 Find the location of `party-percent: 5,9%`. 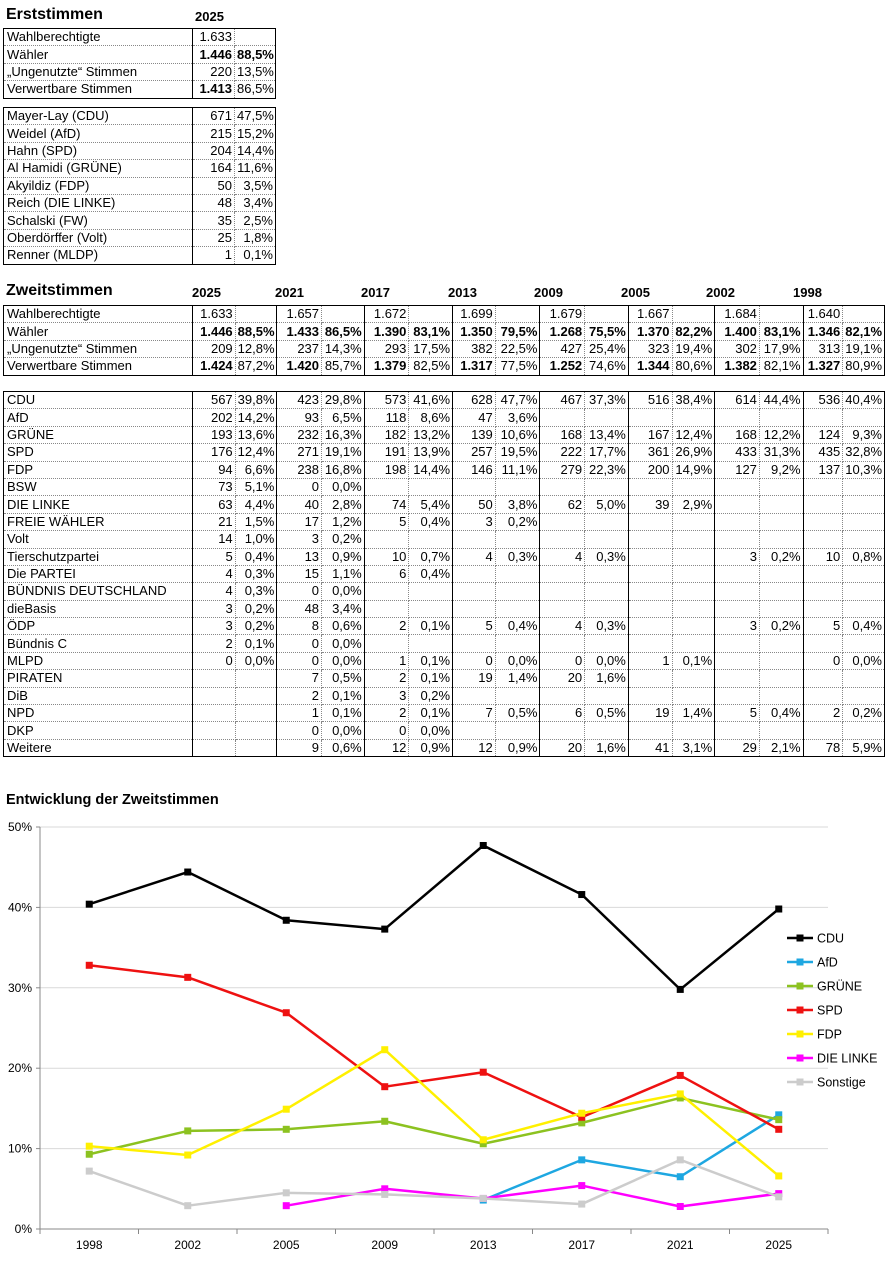

party-percent: 5,9% is located at coordinates (863, 748).